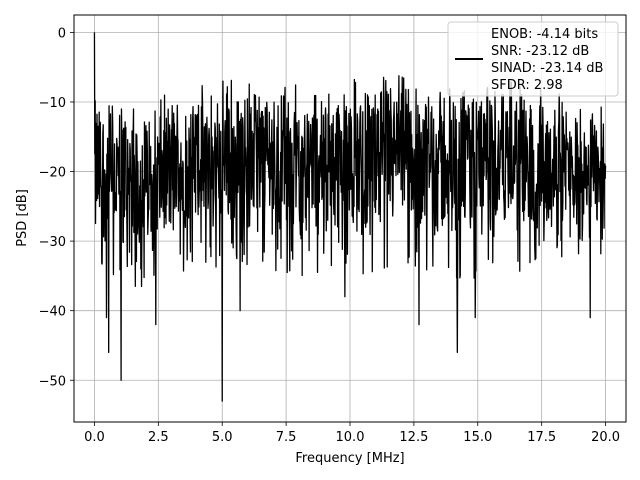 The image size is (640, 480). Describe the element at coordinates (540, 51) in the screenshot. I see `legend-line-snr: SNR: -23.12 dB` at that location.